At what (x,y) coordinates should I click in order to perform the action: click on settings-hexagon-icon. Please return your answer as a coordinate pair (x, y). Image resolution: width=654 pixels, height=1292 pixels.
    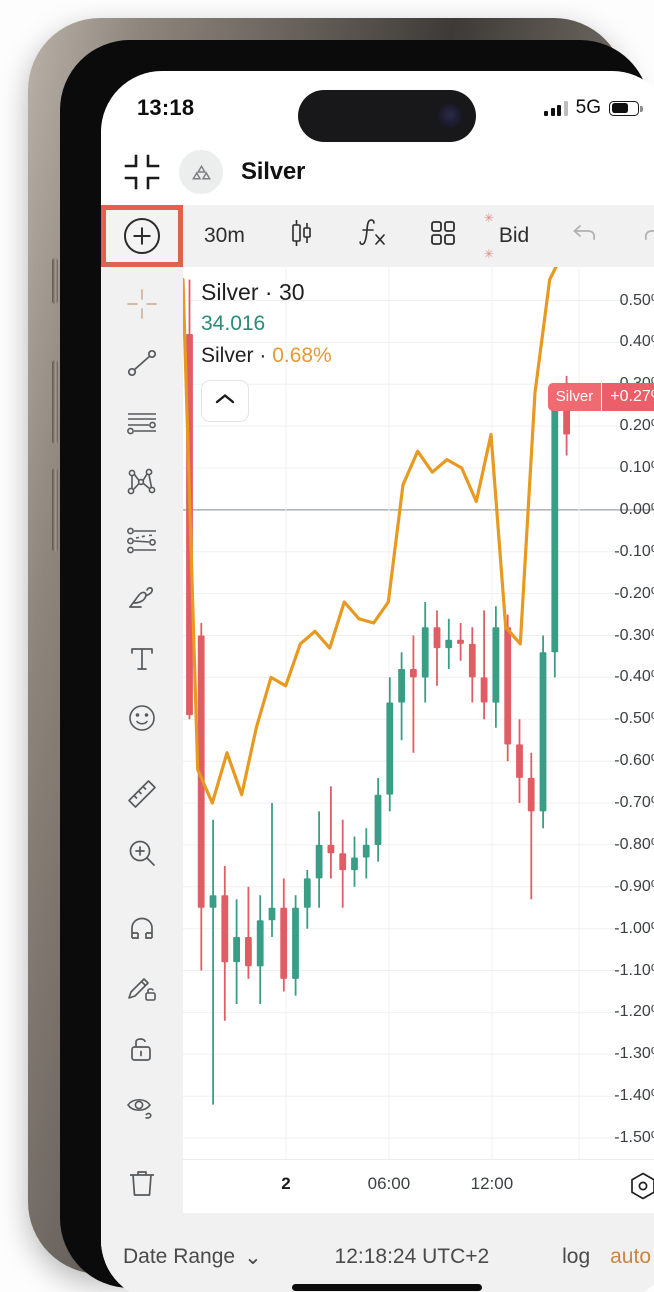
    Looking at the image, I should click on (640, 1189).